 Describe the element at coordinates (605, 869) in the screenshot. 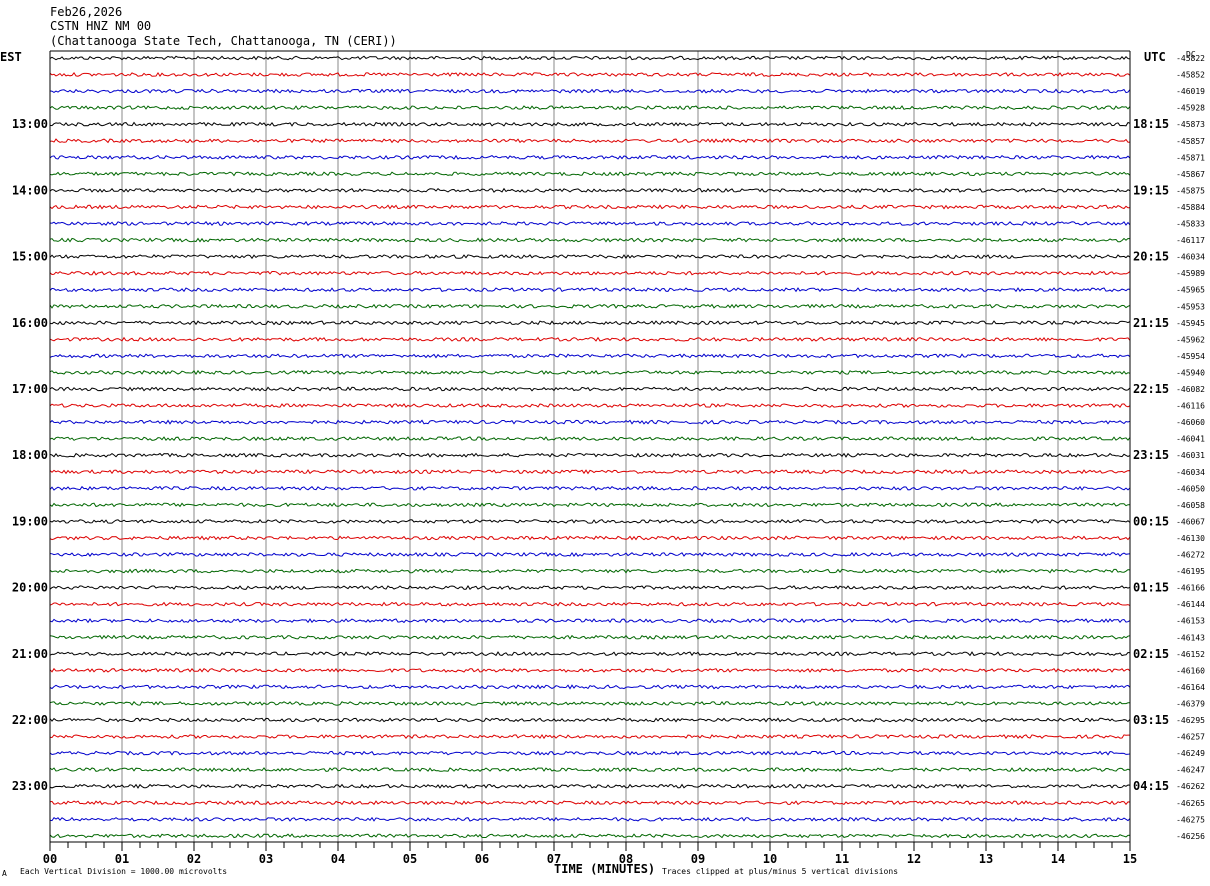

I see `x-axis-title: TIME (MINUTES)` at that location.